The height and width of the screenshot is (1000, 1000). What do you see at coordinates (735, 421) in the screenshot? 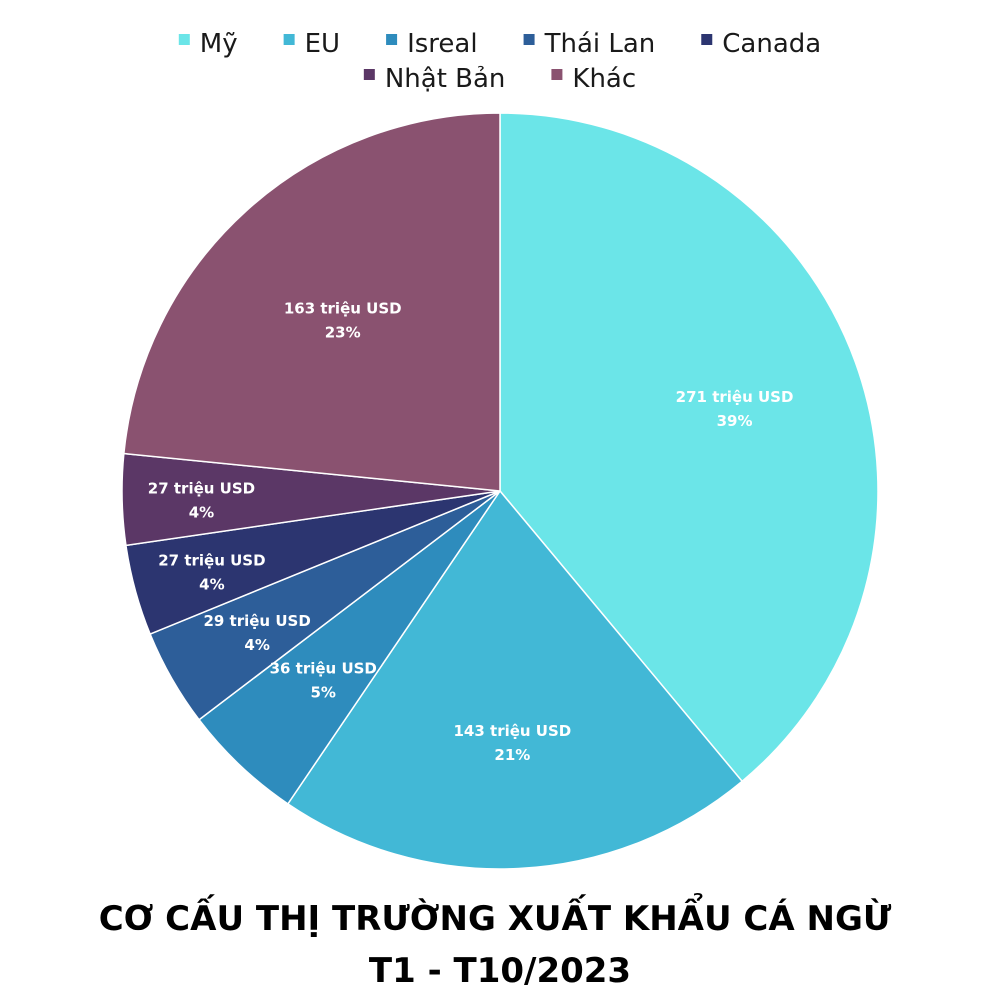
I see `percent-label-my: 39%` at bounding box center [735, 421].